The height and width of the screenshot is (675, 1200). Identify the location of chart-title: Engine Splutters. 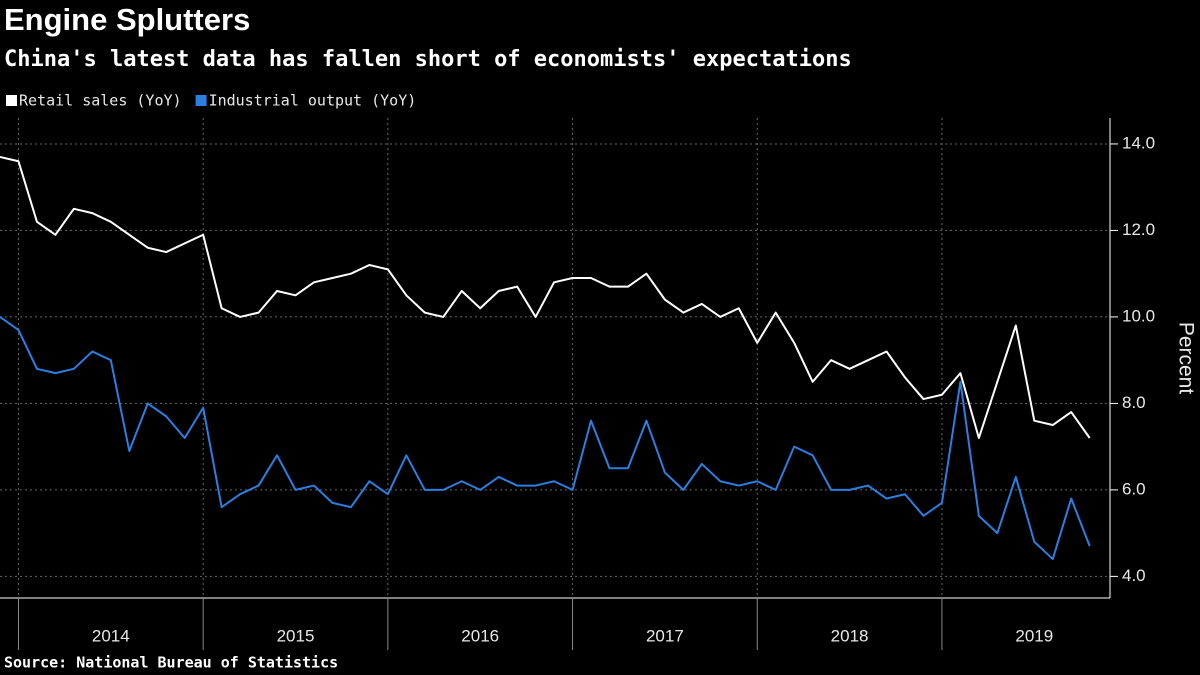
(127, 19).